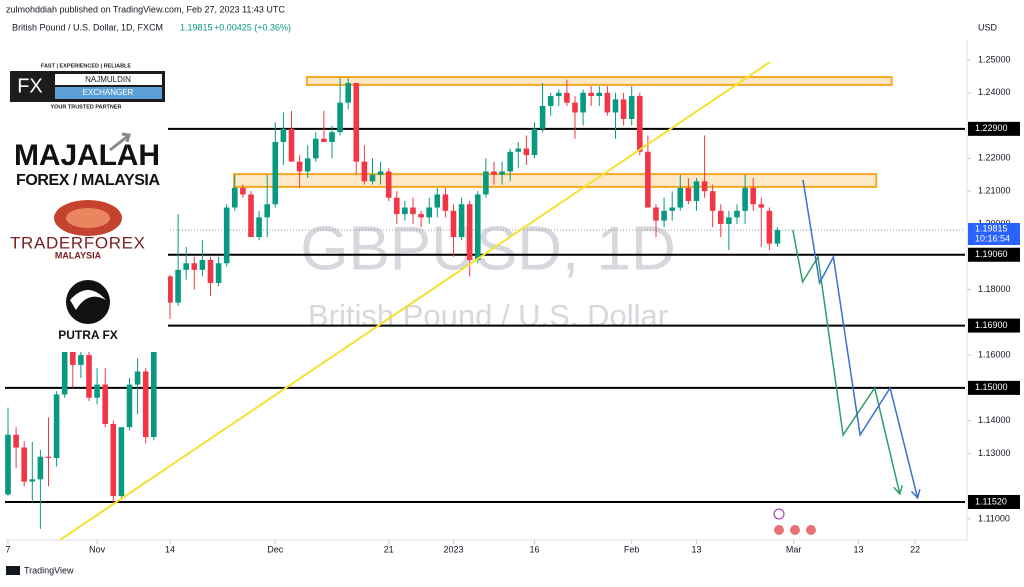  Describe the element at coordinates (991, 228) in the screenshot. I see `last-price-label: 1.19815` at that location.